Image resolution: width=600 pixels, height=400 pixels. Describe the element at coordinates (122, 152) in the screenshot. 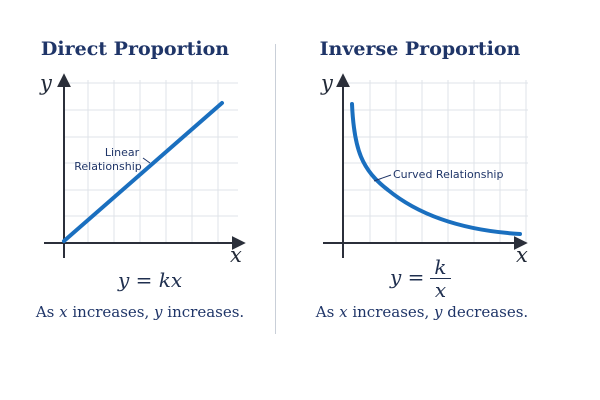

I see `left-annotation-line1: Linear` at that location.